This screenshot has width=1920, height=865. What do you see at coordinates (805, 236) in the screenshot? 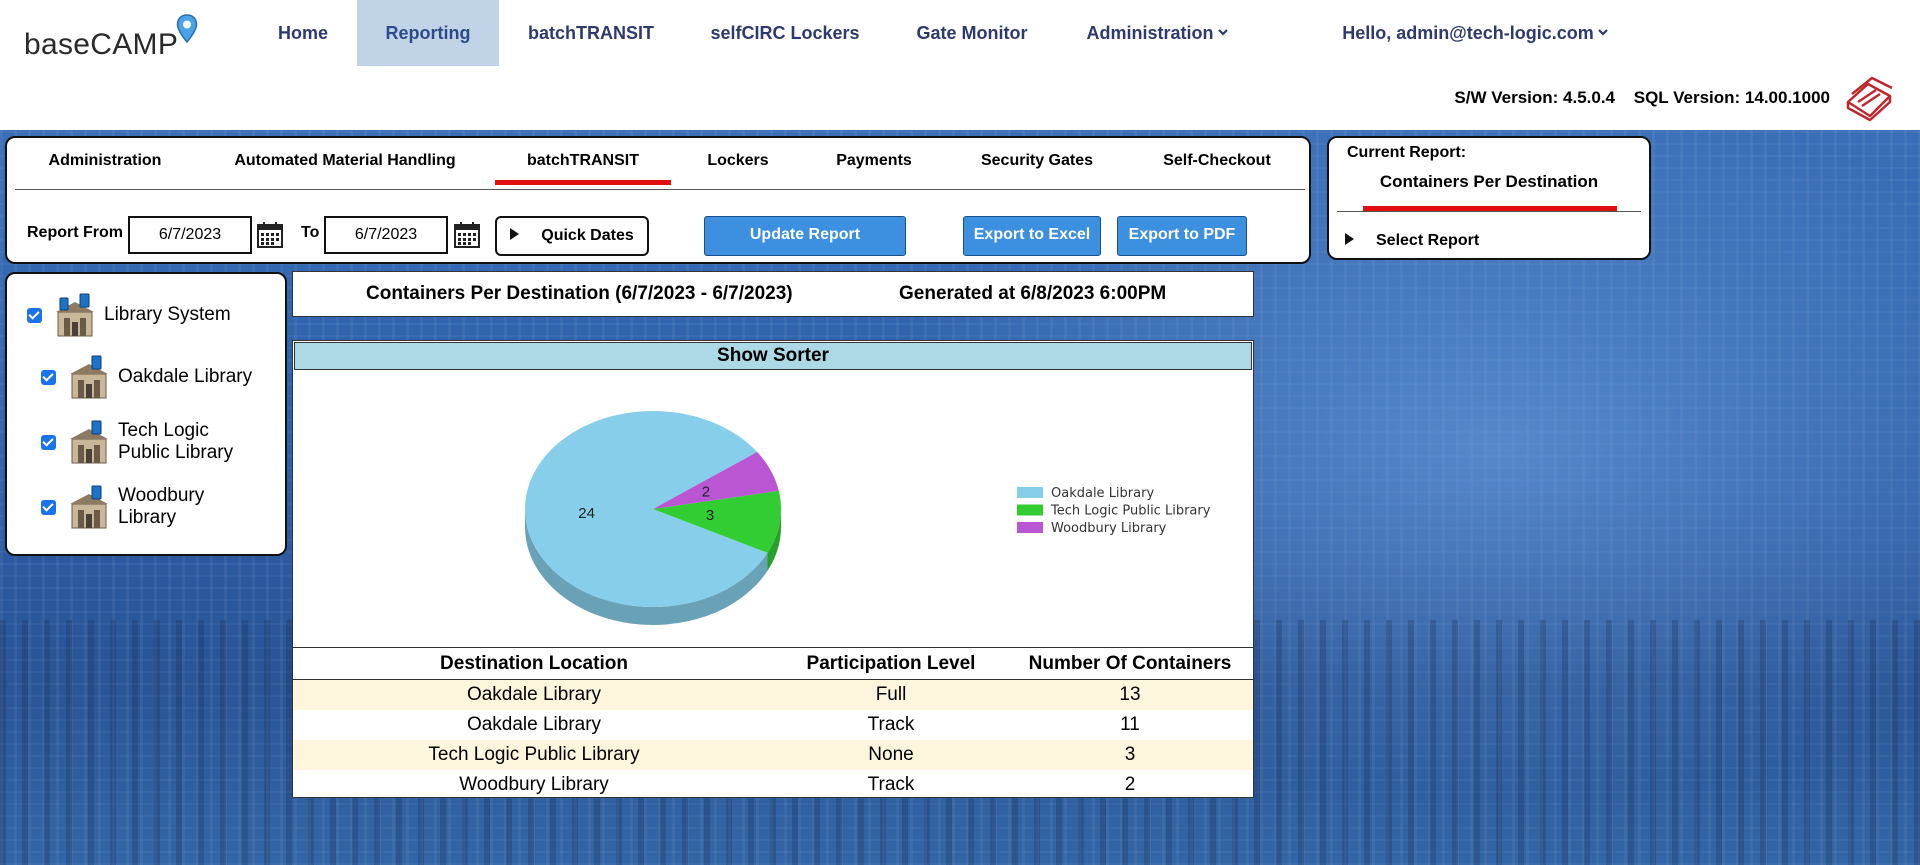
I see `update-report-button: Update Report` at bounding box center [805, 236].